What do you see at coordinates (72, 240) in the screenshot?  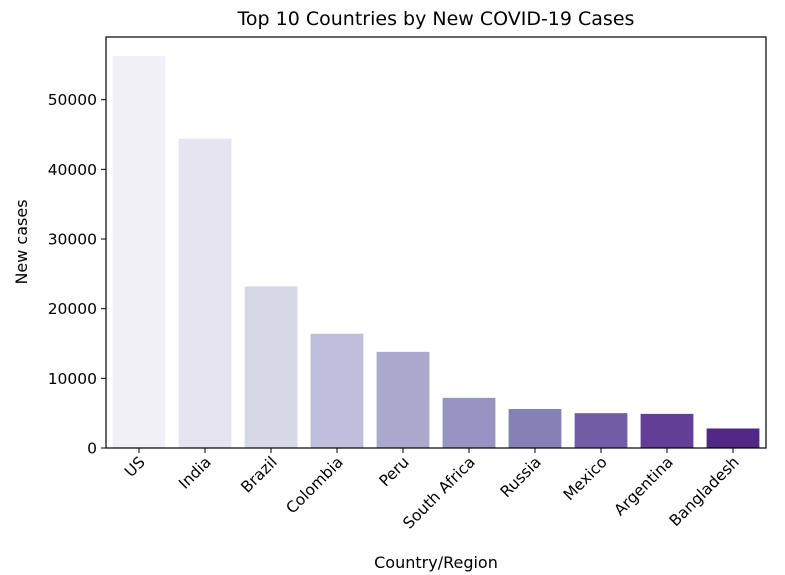 I see `y-tick-label: 30000` at bounding box center [72, 240].